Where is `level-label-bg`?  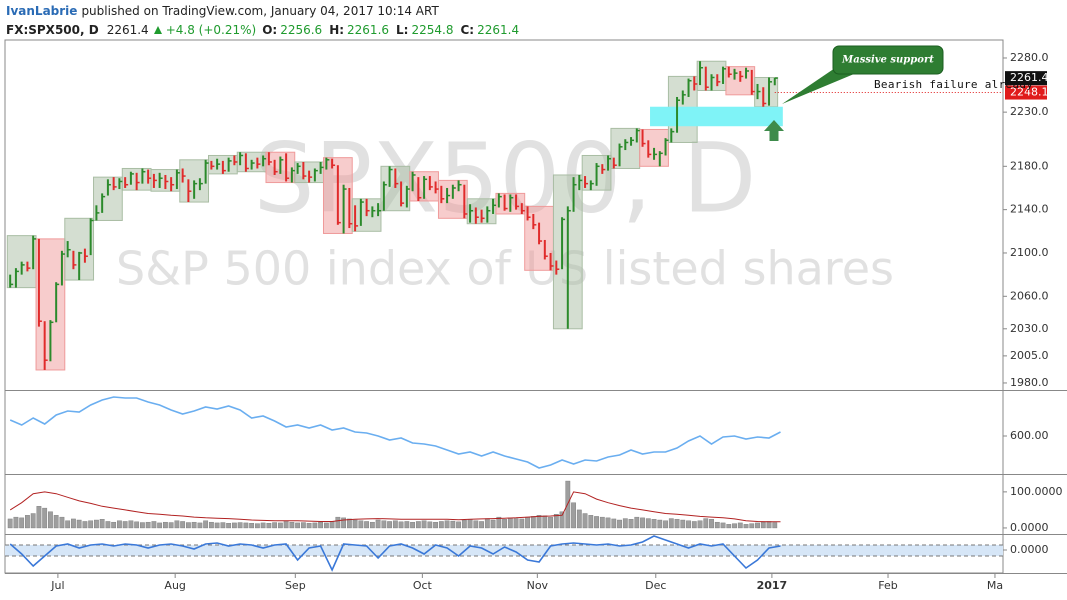 level-label-bg is located at coordinates (1026, 92).